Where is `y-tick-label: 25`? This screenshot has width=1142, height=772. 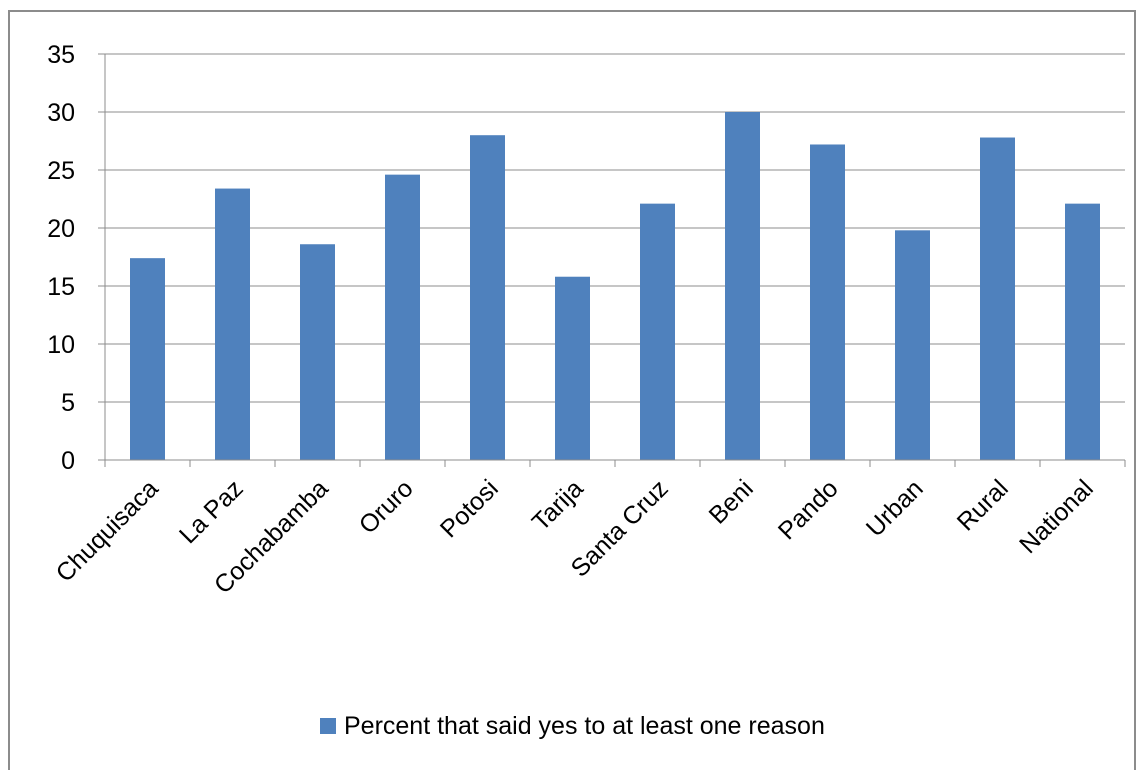
y-tick-label: 25 is located at coordinates (61, 171).